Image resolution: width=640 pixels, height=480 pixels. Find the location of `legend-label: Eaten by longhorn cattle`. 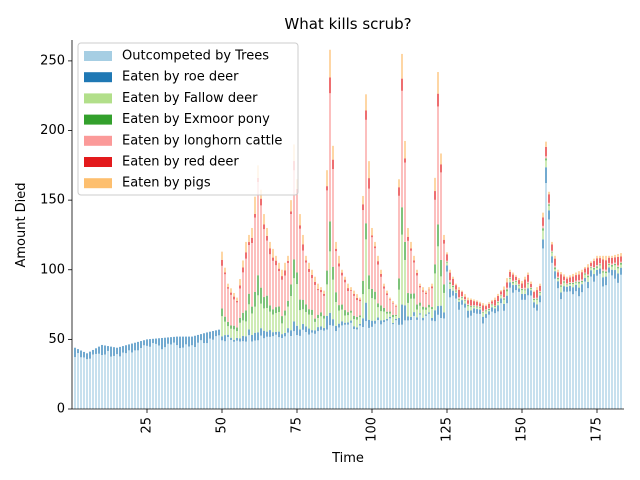

legend-label: Eaten by longhorn cattle is located at coordinates (202, 140).